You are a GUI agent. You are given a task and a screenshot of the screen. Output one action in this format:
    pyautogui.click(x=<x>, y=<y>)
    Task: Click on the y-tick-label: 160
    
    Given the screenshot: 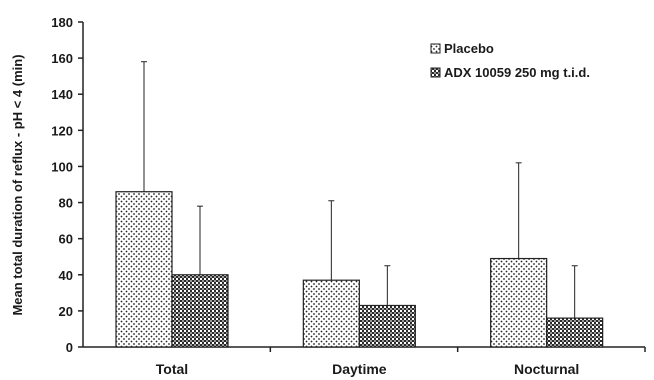 What is the action you would take?
    pyautogui.click(x=62, y=58)
    